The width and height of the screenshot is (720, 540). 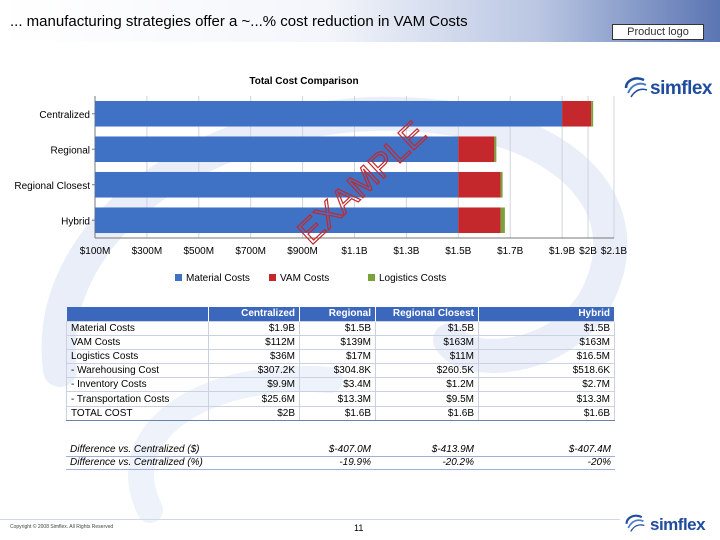 What do you see at coordinates (337, 463) in the screenshot?
I see `difference-cell: -19.9%` at bounding box center [337, 463].